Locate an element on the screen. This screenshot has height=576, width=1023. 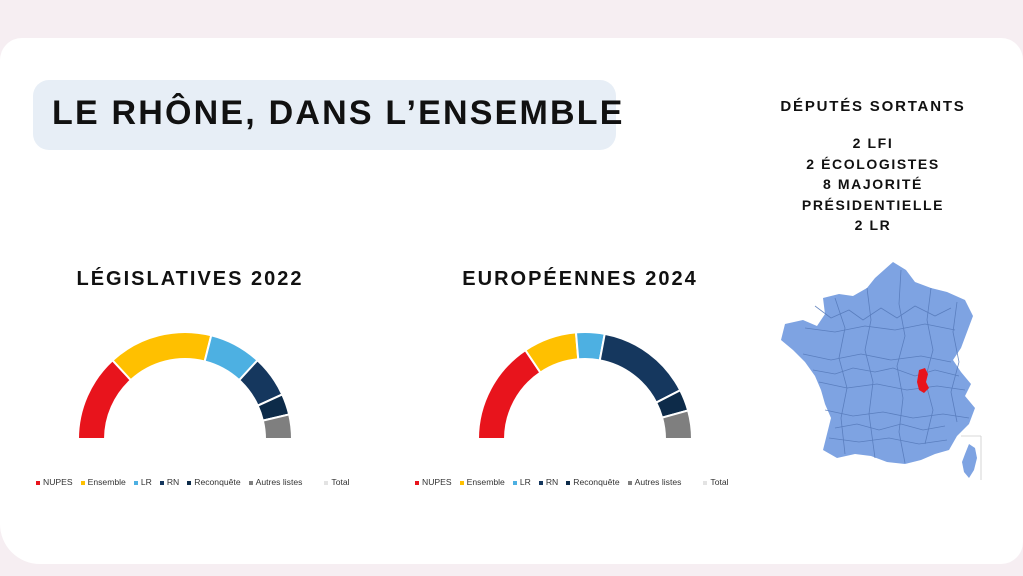
deputes-item: 2 LFI is located at coordinates (873, 143).